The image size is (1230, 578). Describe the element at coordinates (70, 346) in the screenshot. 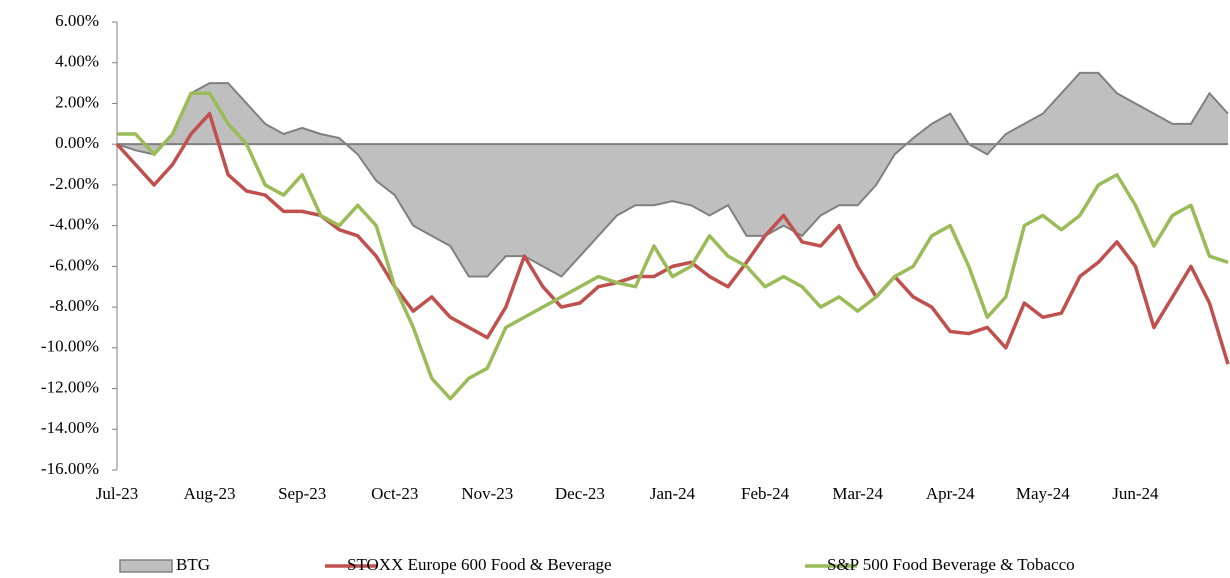

I see `y-tick-label: -10.00%` at that location.